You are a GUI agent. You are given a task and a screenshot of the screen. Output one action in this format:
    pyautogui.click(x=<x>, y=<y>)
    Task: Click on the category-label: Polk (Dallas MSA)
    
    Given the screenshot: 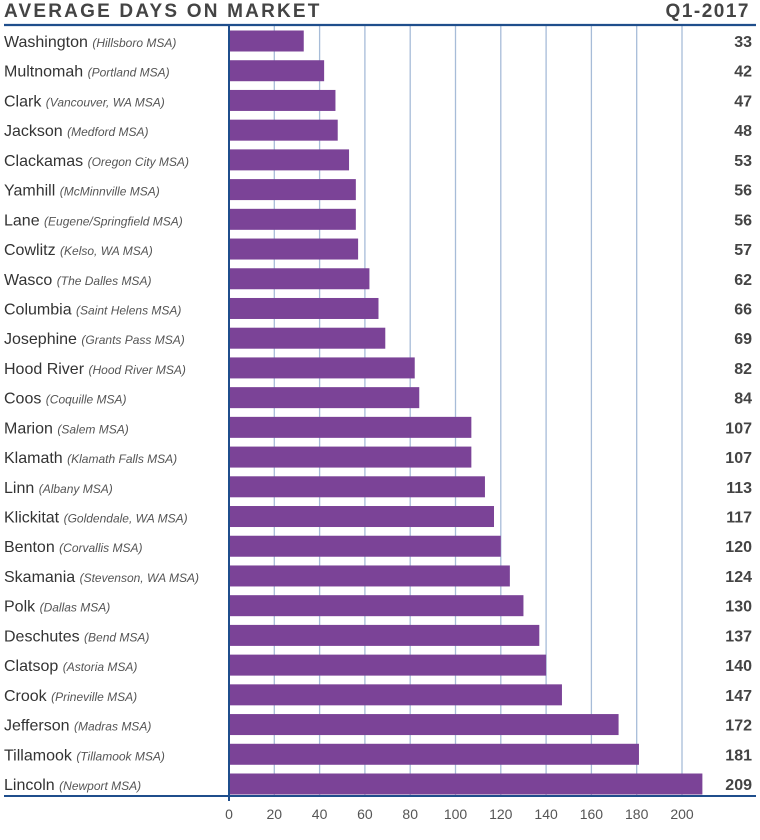 What is the action you would take?
    pyautogui.click(x=57, y=607)
    